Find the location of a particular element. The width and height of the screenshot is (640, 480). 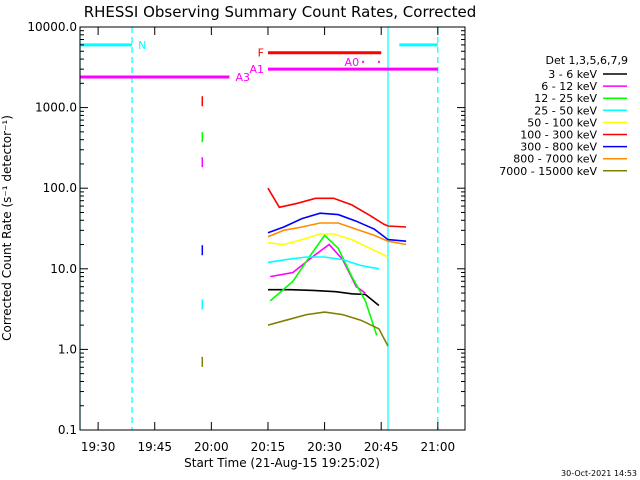

flag-label: F is located at coordinates (261, 53).